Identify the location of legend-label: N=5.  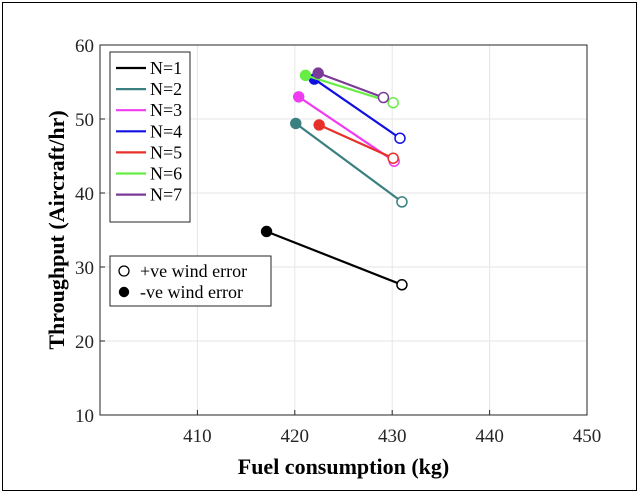
(166, 152).